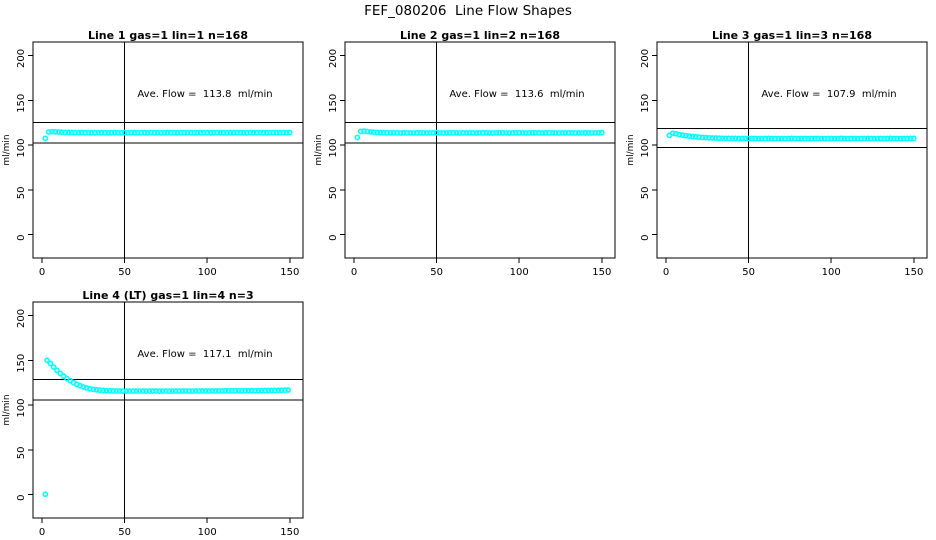 This screenshot has height=540, width=936. I want to click on ave-flow-annotation: Ave. Flow = 107.9 ml/min, so click(829, 94).